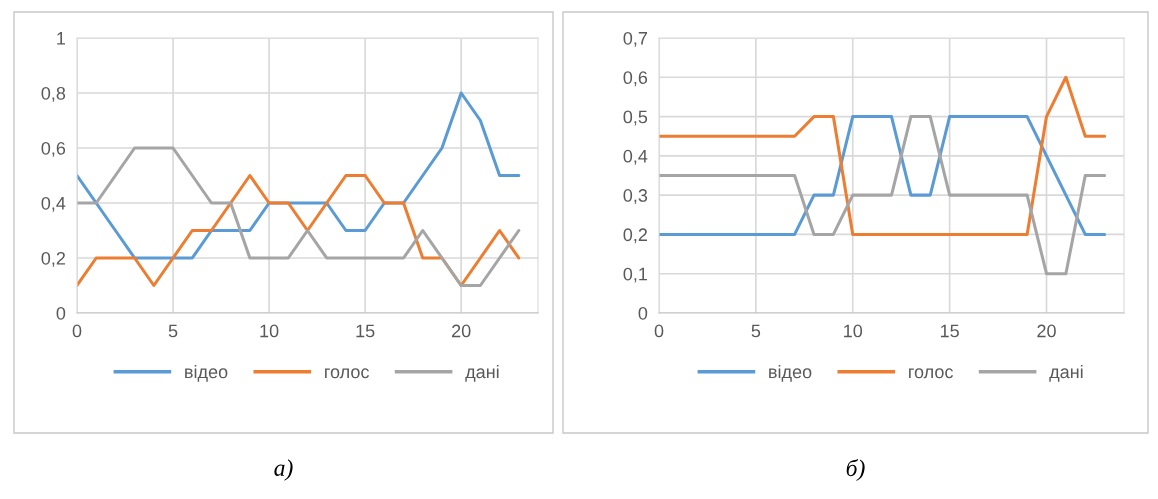 This screenshot has height=499, width=1158. I want to click on y-tick-label: 0,5, so click(635, 118).